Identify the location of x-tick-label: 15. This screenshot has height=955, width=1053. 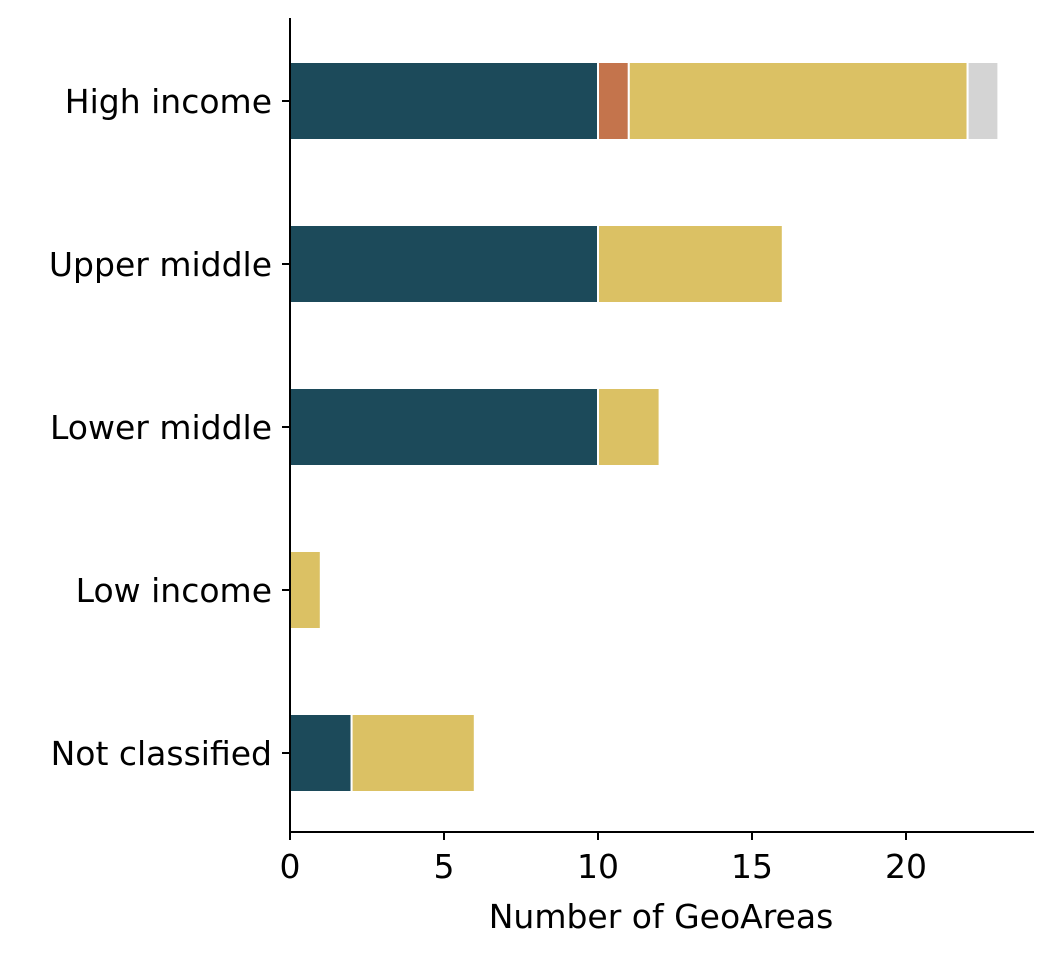
(752, 866).